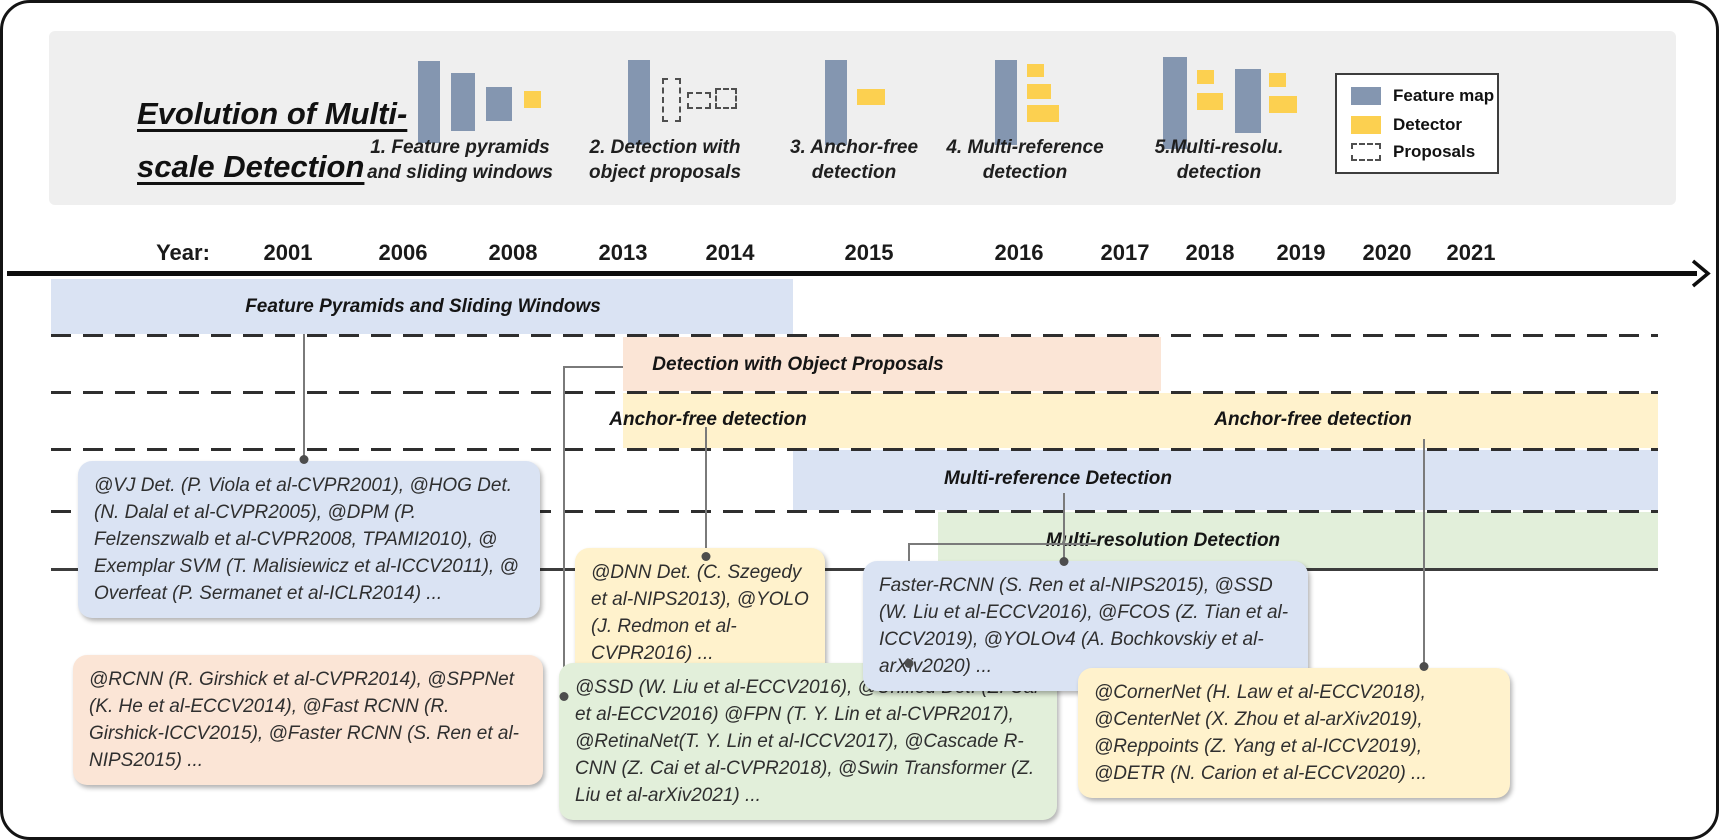 The height and width of the screenshot is (840, 1719). Describe the element at coordinates (854, 160) in the screenshot. I see `stage-3-caption: 3. Anchor-free detection` at that location.